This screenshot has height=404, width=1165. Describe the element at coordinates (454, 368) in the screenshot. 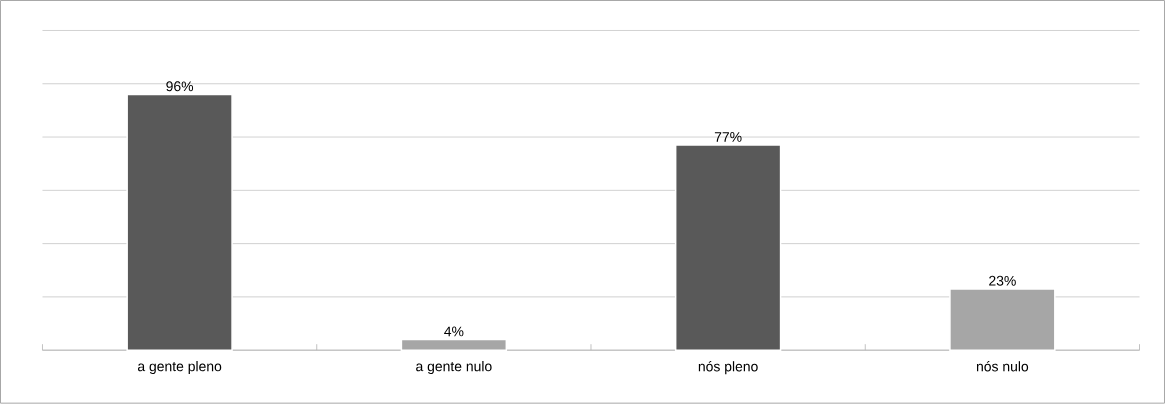

I see `x-tick-label: a gente nulo` at that location.